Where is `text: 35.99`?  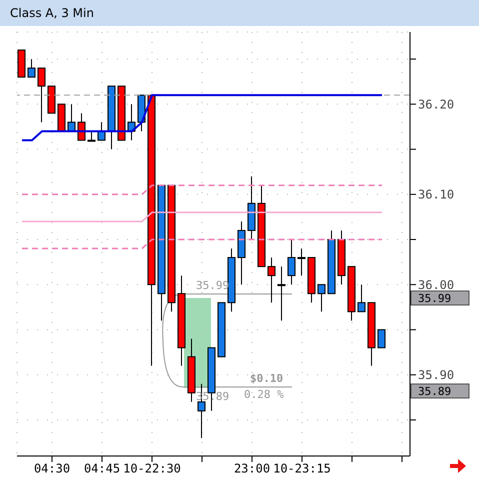 text: 35.99 is located at coordinates (435, 298).